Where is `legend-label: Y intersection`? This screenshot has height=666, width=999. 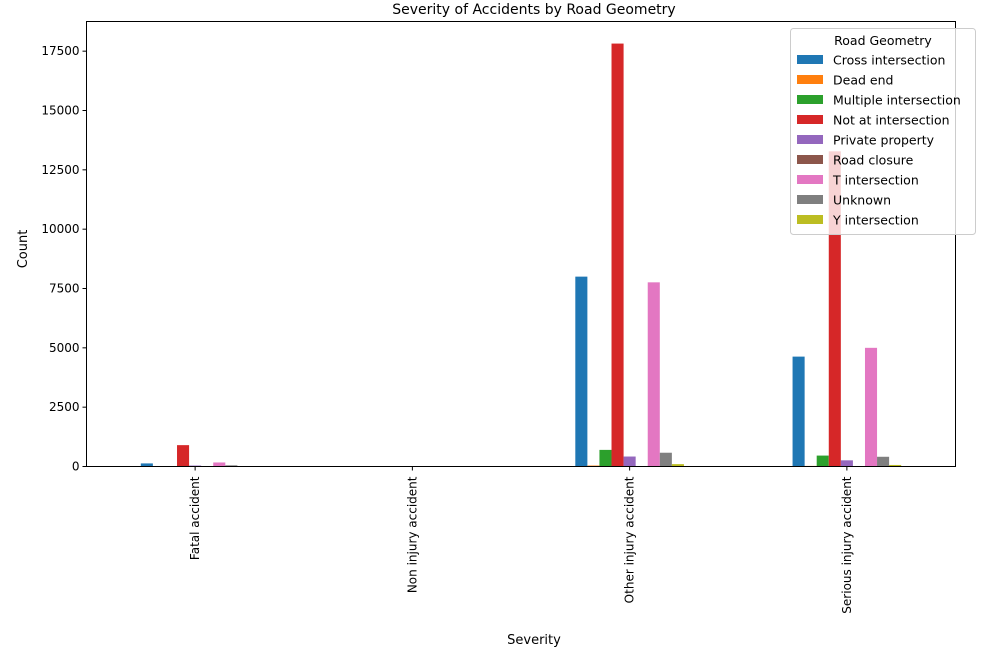
legend-label: Y intersection is located at coordinates (875, 220).